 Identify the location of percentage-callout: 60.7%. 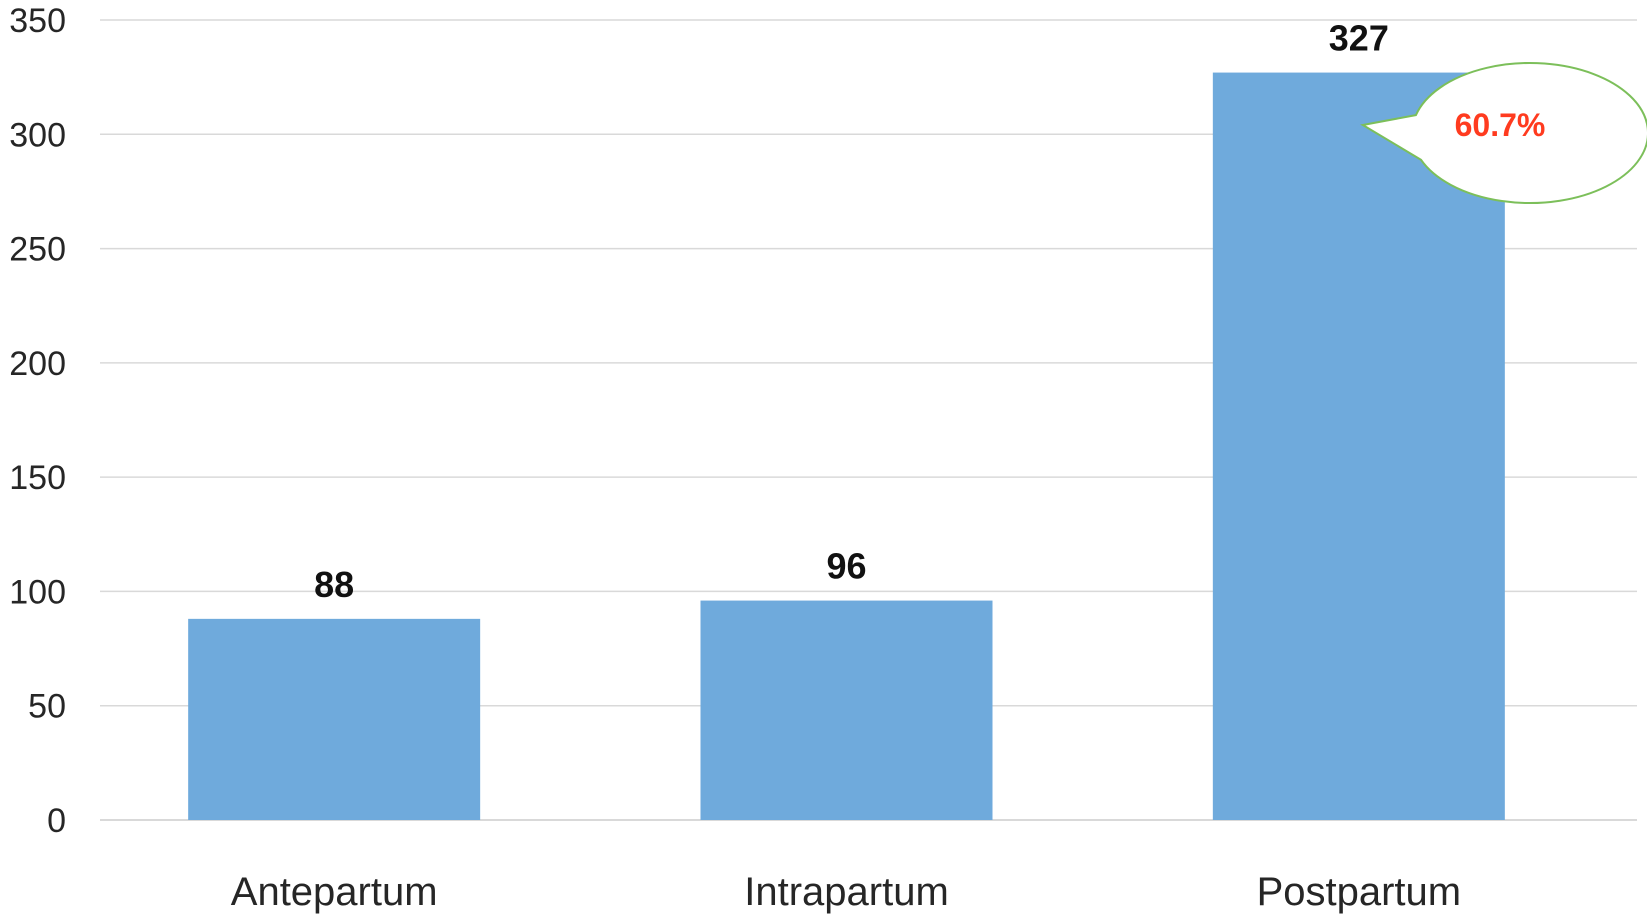
(1503, 133).